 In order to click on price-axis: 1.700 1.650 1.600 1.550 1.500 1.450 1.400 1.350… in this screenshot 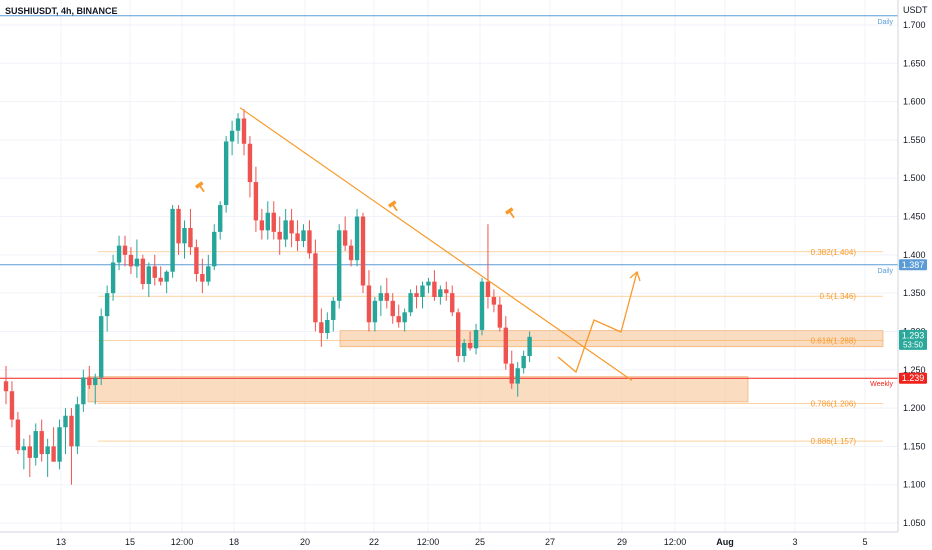, I will do `click(914, 274)`.